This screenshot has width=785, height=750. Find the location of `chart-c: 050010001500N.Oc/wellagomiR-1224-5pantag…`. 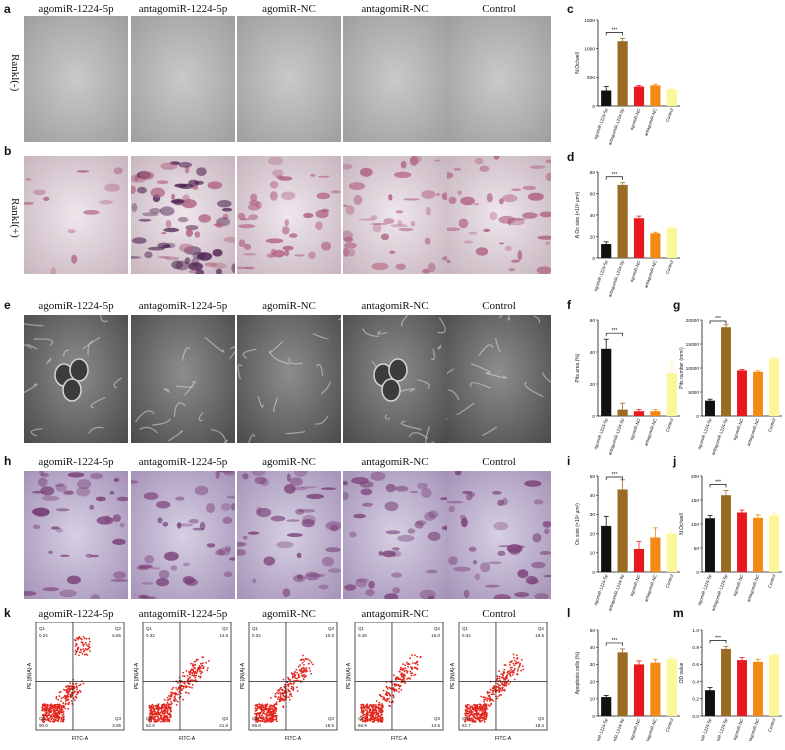

chart-c: 050010001500N.Oc/wellagomiR-1224-5pantag… is located at coordinates (627, 82).